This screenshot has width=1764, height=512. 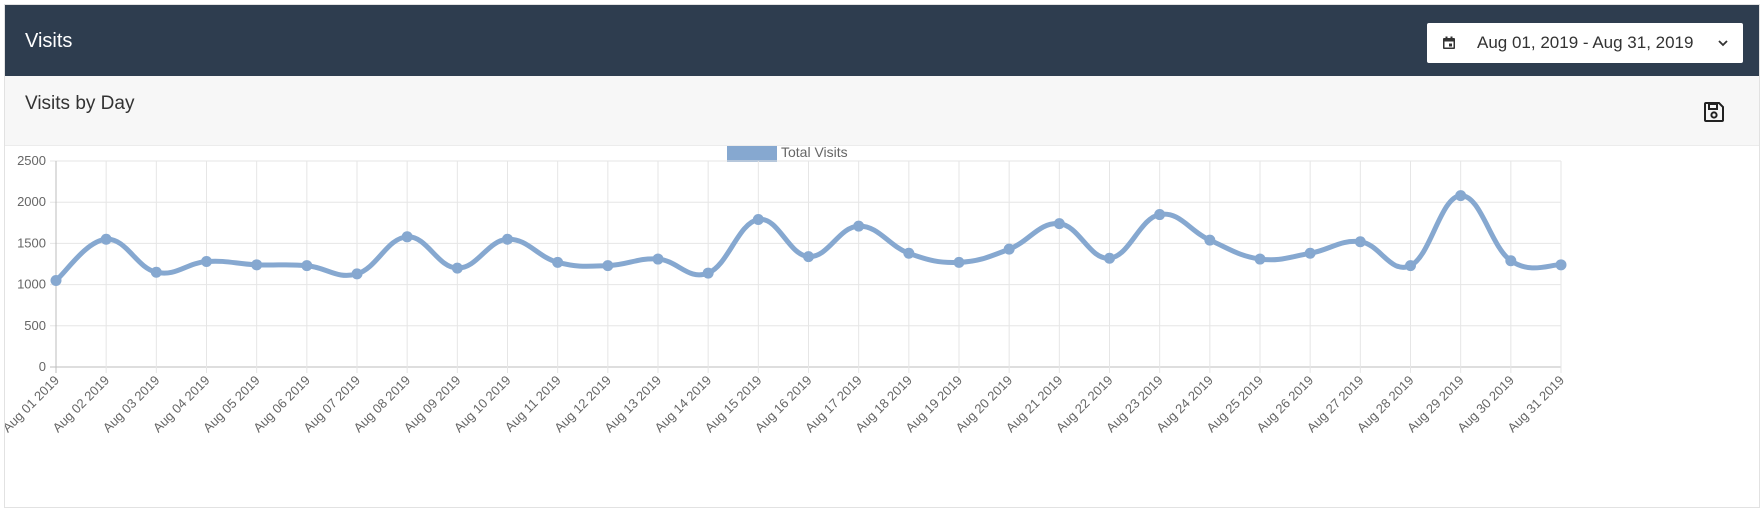 I want to click on chart-legend: Total Visits, so click(x=787, y=154).